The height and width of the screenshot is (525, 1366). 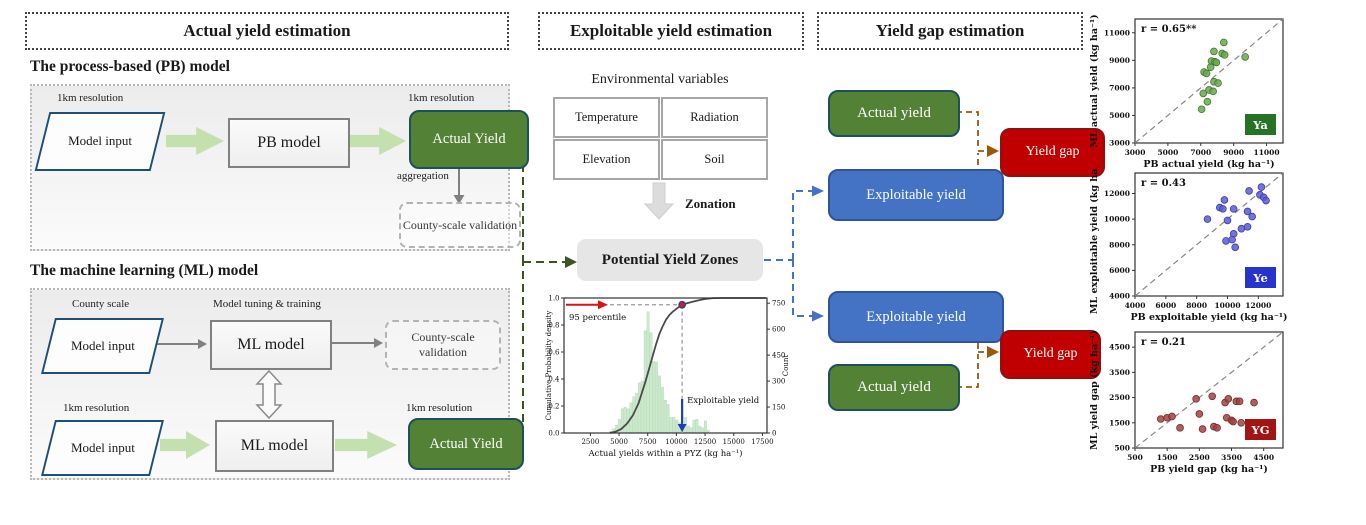 I want to click on env-box-elevation: Elevation, so click(x=606, y=159).